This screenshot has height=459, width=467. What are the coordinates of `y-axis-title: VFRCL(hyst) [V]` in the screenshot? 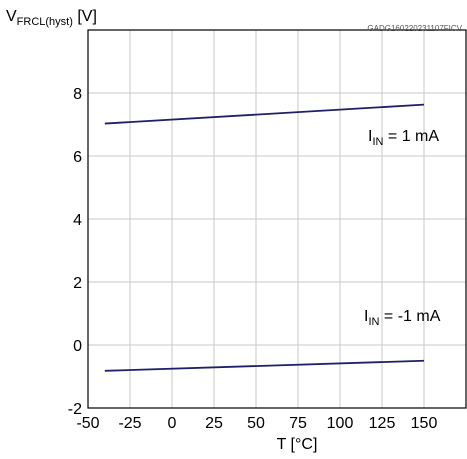 It's located at (51, 18).